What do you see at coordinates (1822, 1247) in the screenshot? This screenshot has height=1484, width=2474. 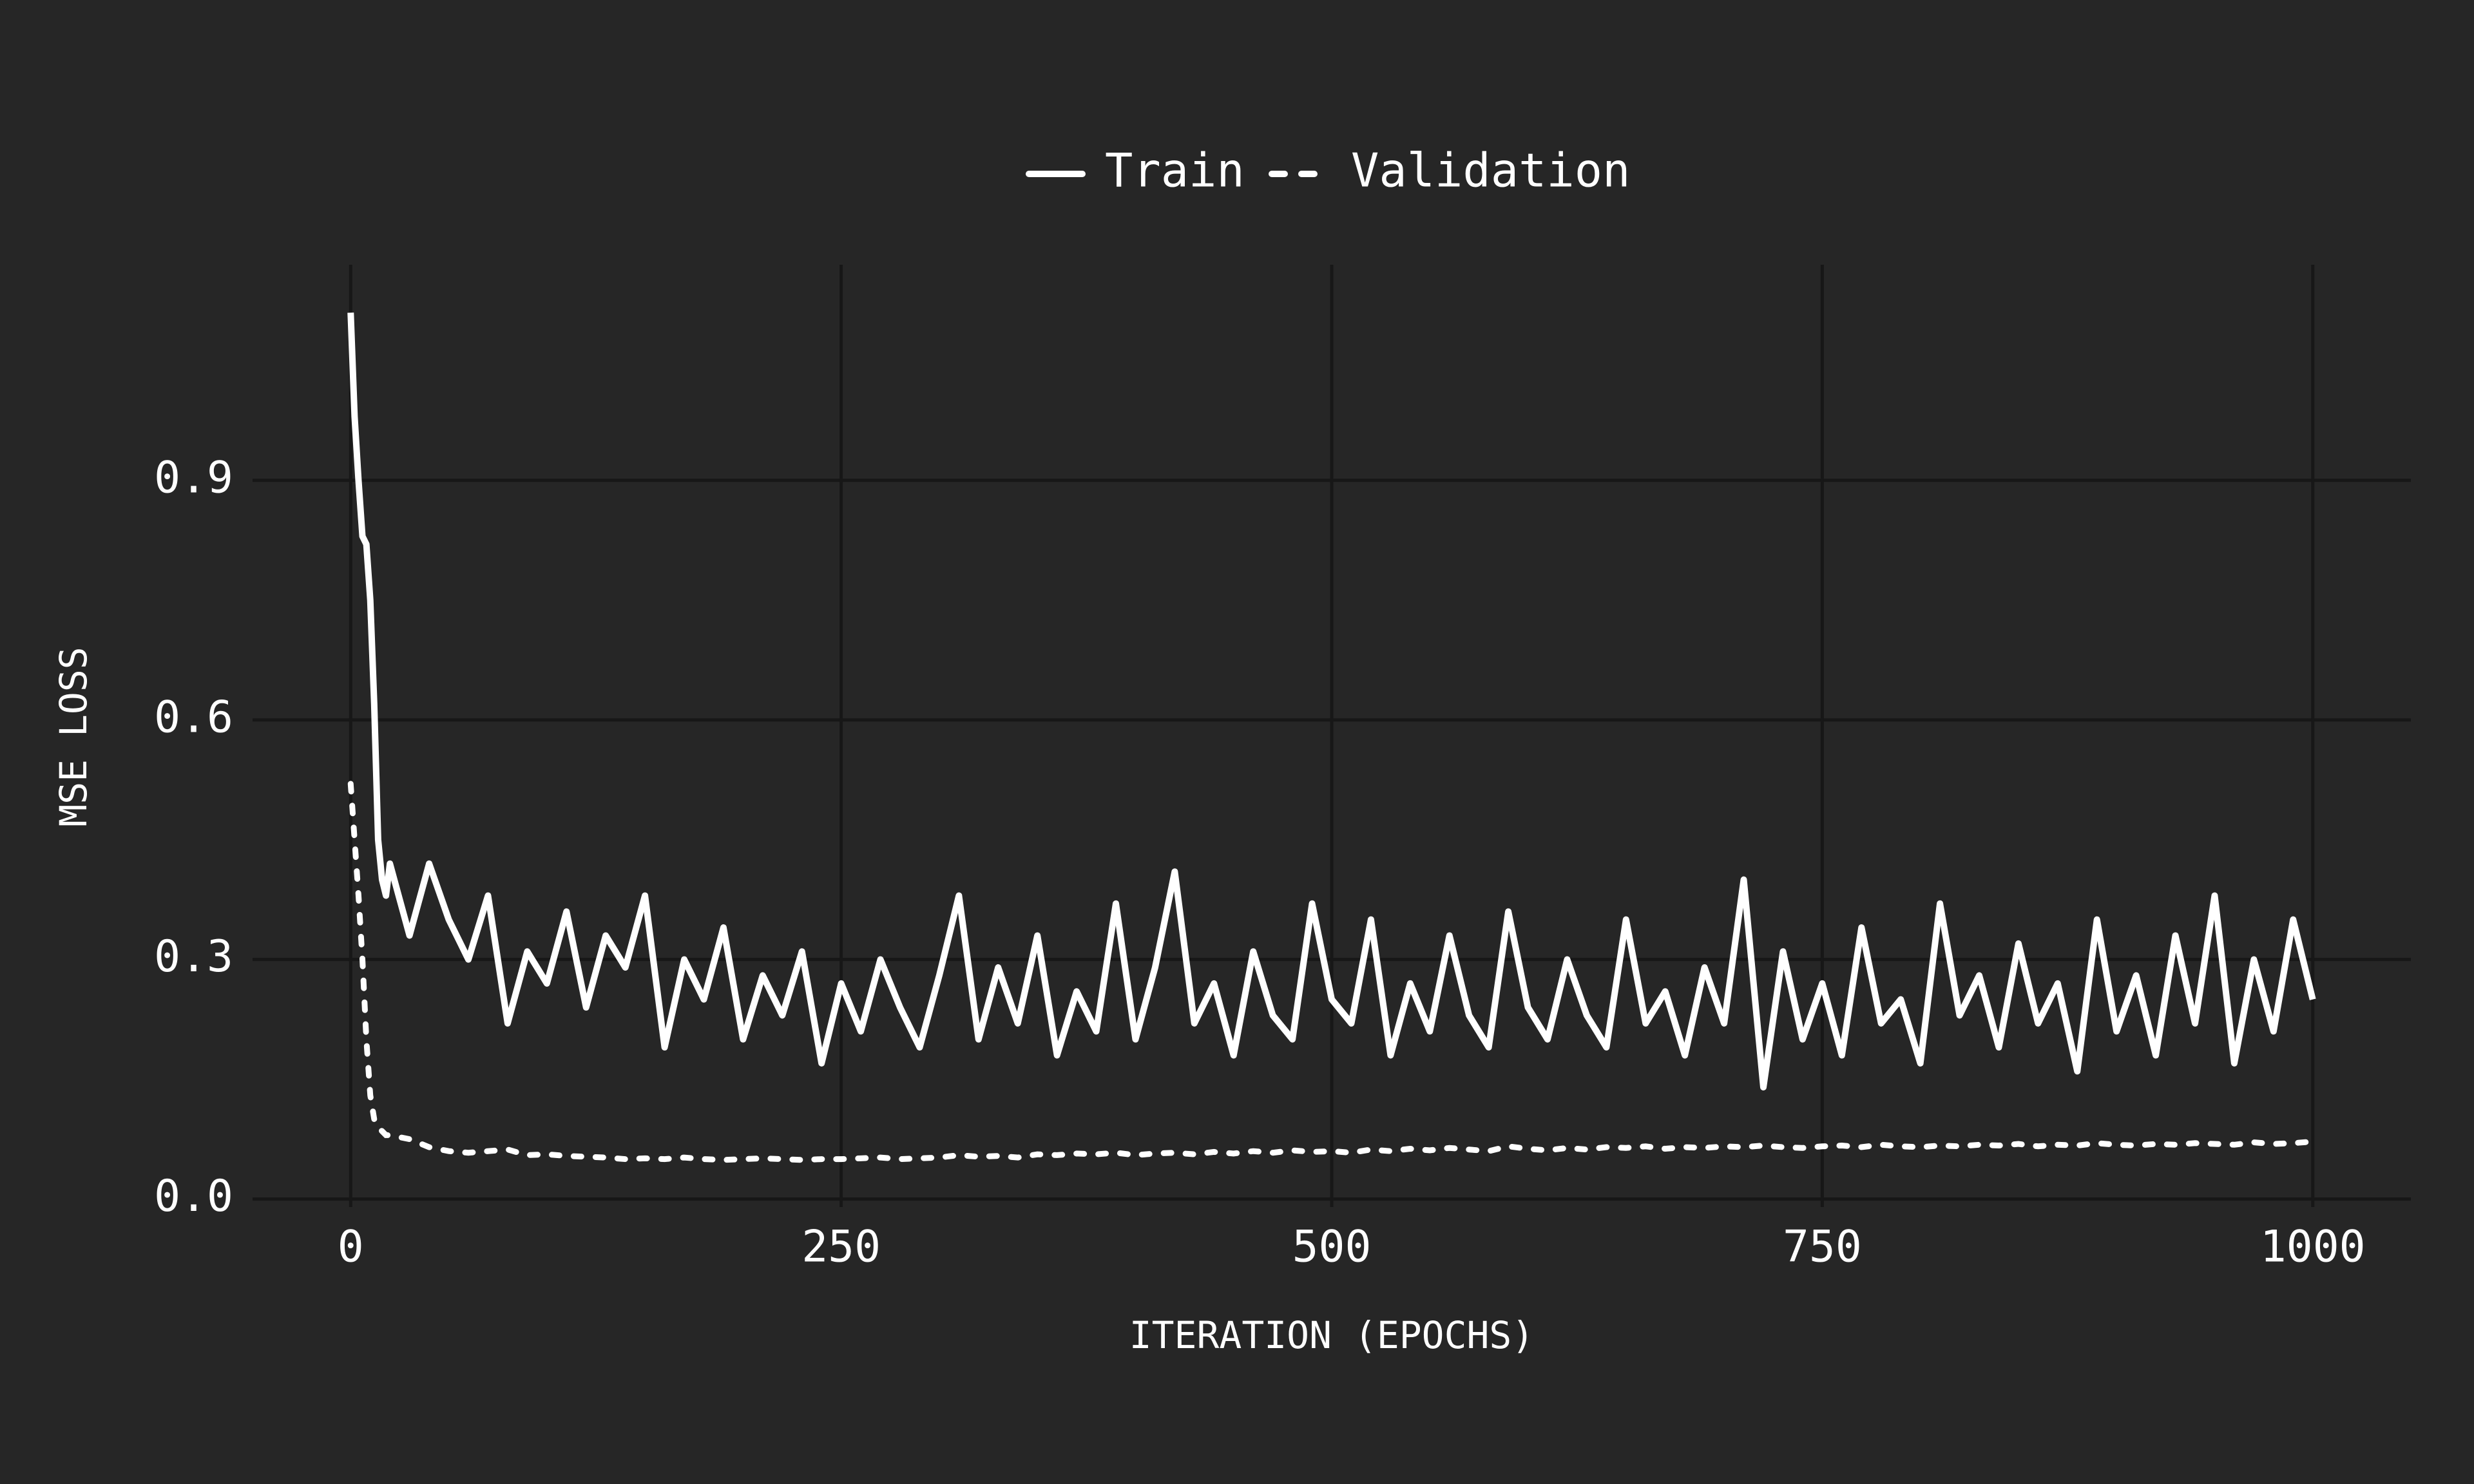 I see `x-tick-label: 750` at bounding box center [1822, 1247].